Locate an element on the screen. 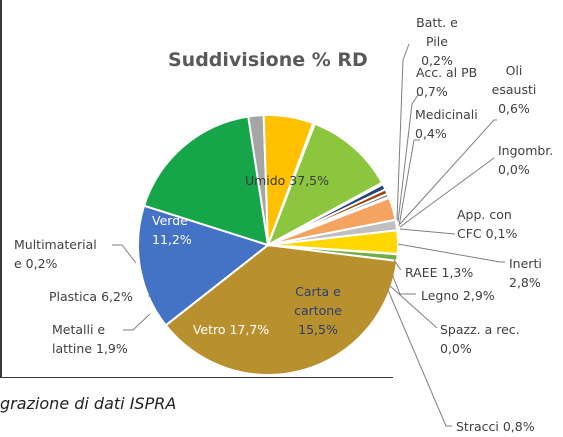  label-spazz-line-0: Spazz. a rec. is located at coordinates (480, 329).